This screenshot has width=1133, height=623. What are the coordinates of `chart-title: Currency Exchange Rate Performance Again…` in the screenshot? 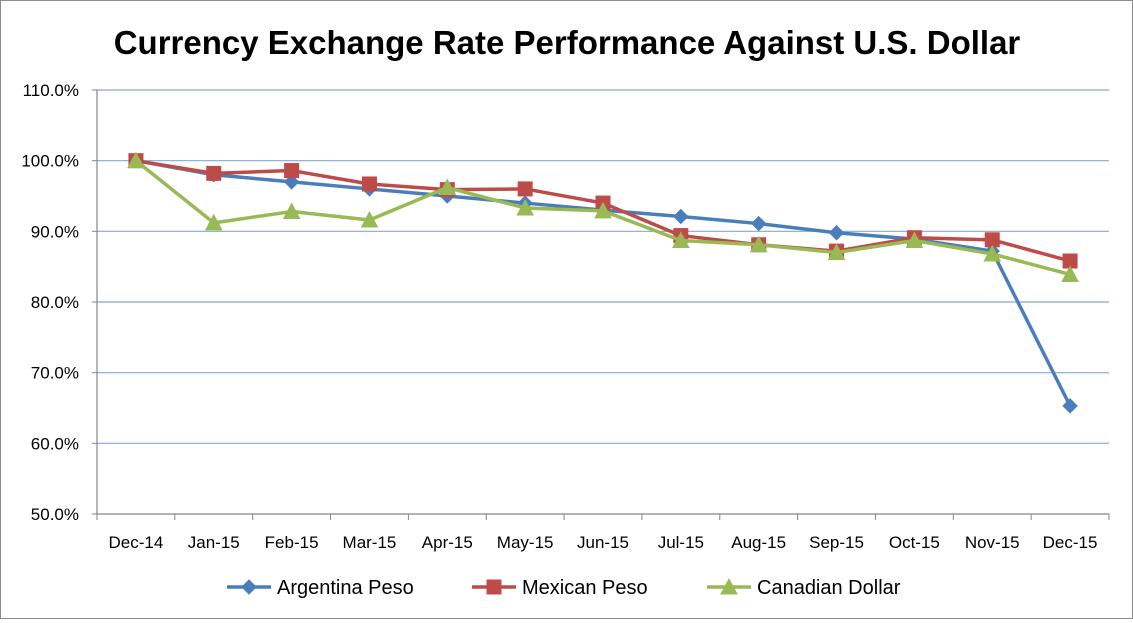 It's located at (567, 42).